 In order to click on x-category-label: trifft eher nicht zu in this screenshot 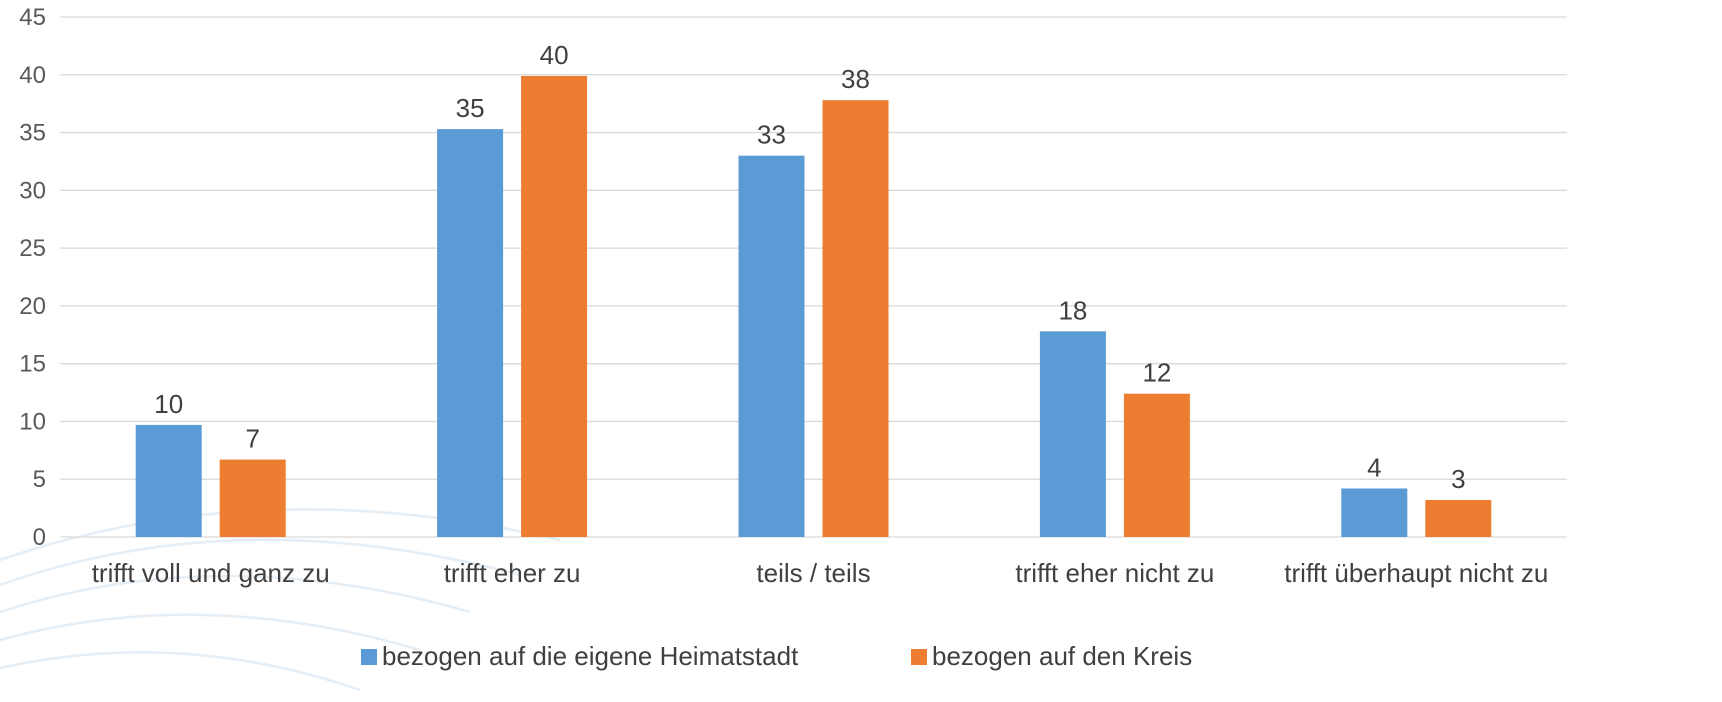, I will do `click(1114, 573)`.